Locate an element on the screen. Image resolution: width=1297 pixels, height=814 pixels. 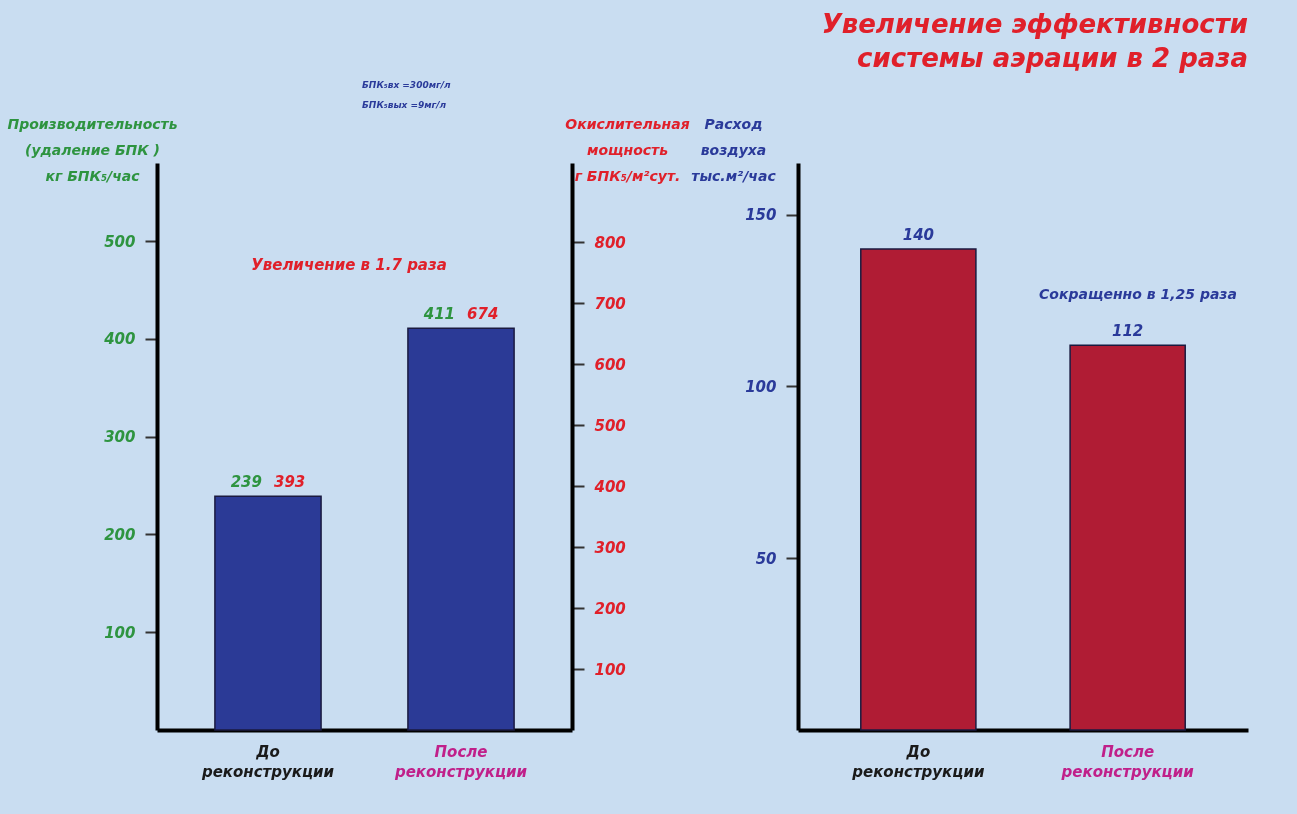
text: БПК₅вых =9мг/л is located at coordinates (404, 105).